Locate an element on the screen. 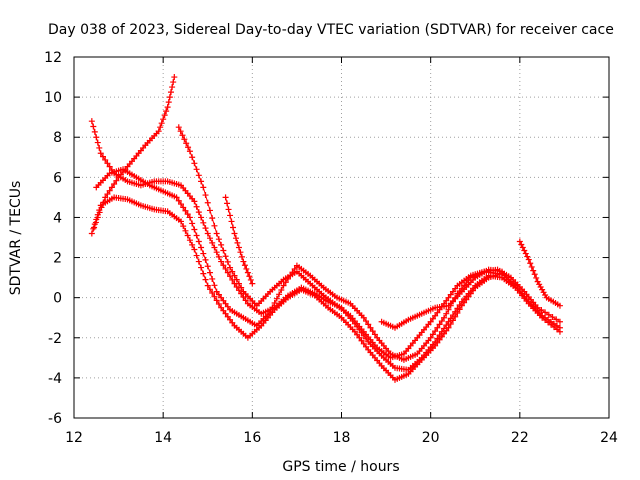 The height and width of the screenshot is (480, 640). y-tick-label: -4 is located at coordinates (55, 379).